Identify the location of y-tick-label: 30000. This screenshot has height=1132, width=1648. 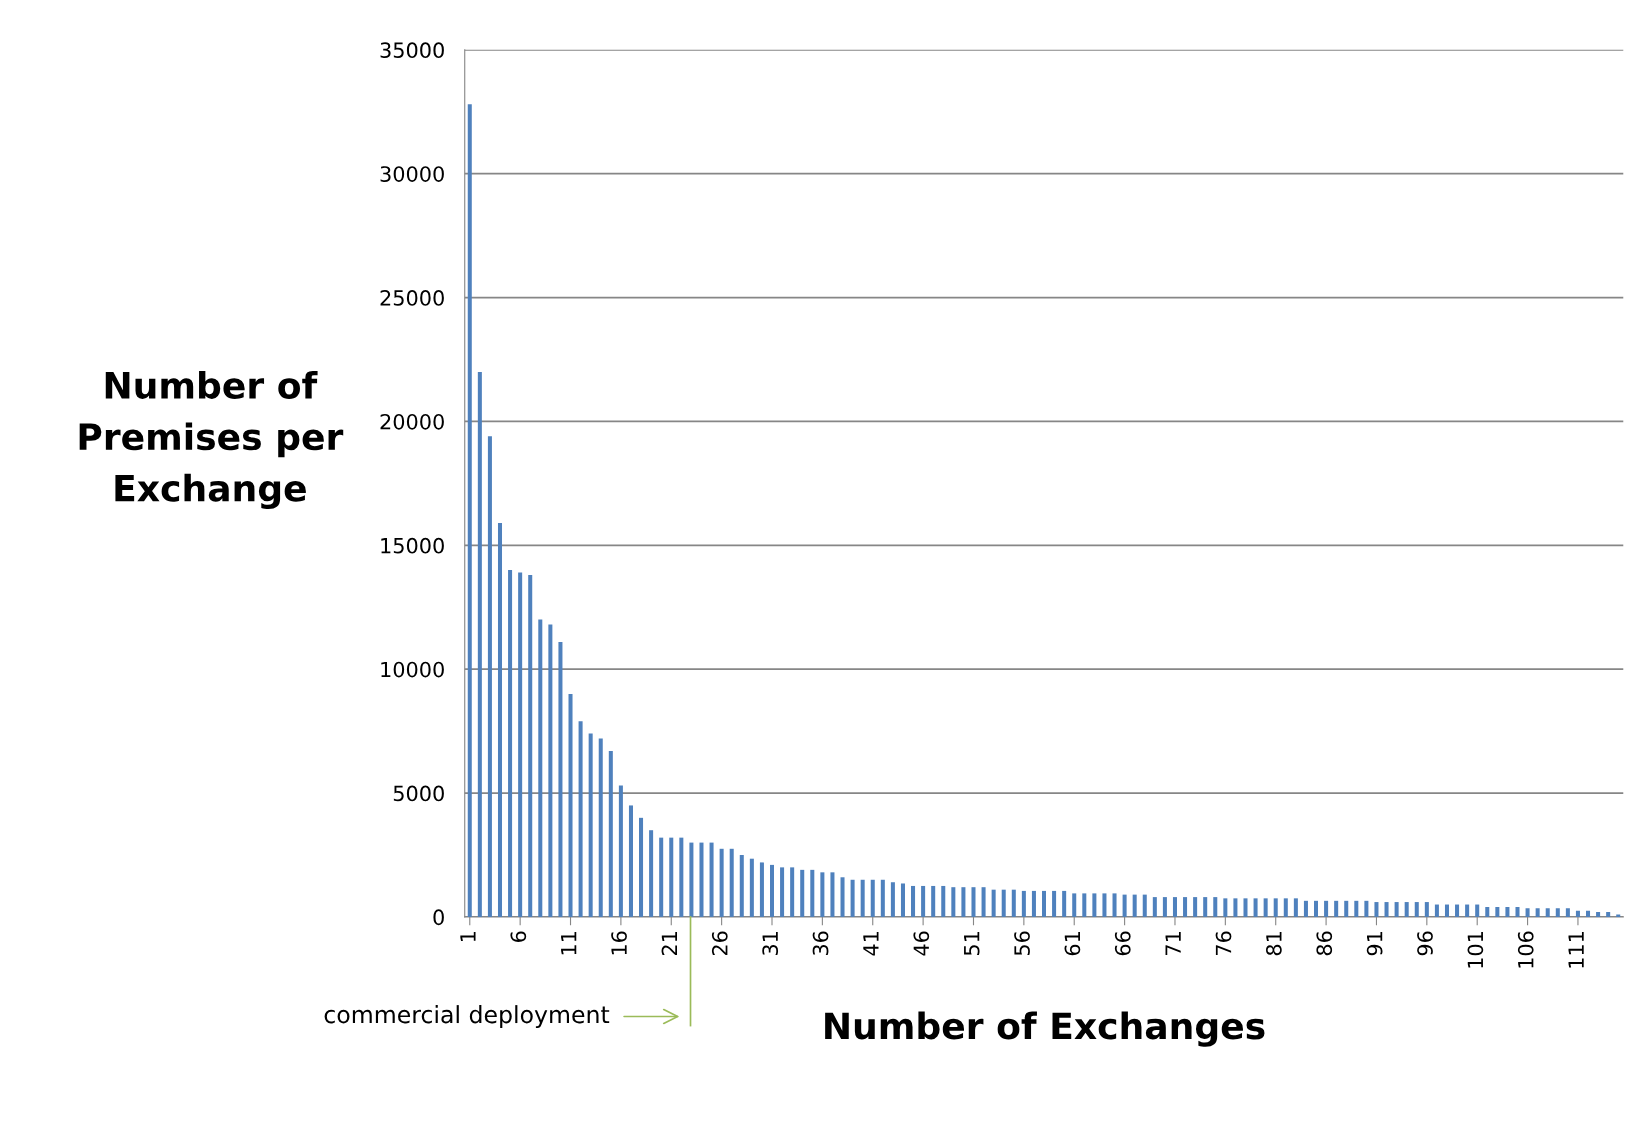
(412, 174).